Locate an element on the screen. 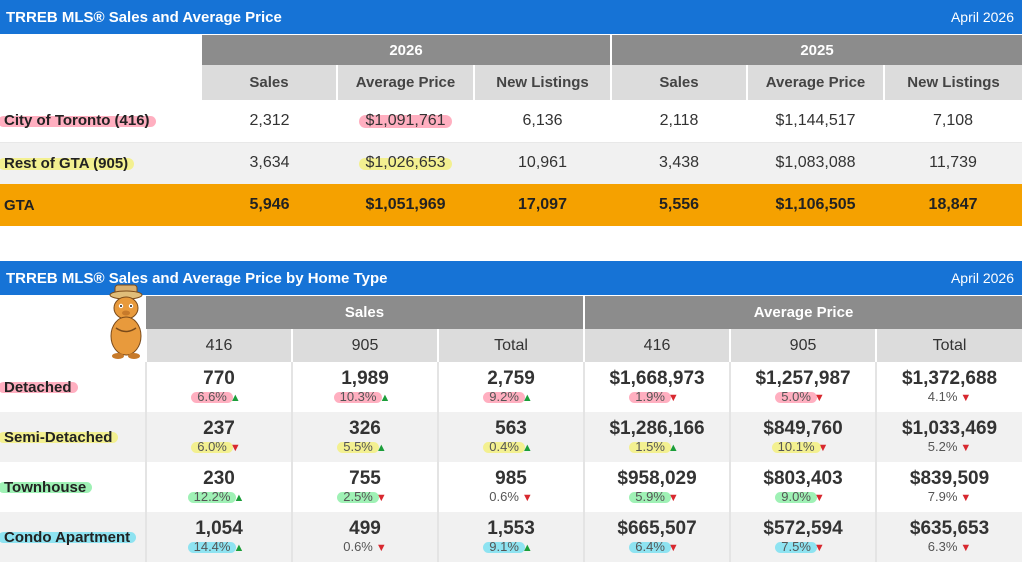 This screenshot has height=568, width=1024. cell-change: 9.0% ▼ is located at coordinates (800, 496).